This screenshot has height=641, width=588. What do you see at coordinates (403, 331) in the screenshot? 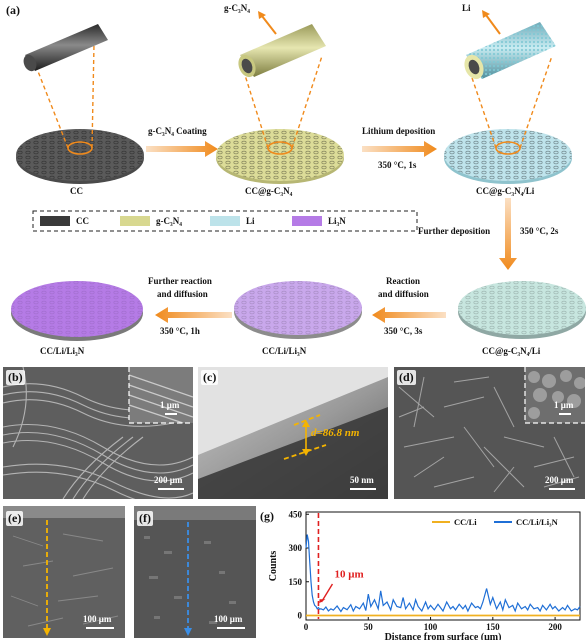
I see `label-reaction-cond: 350 °C, 3s` at bounding box center [403, 331].